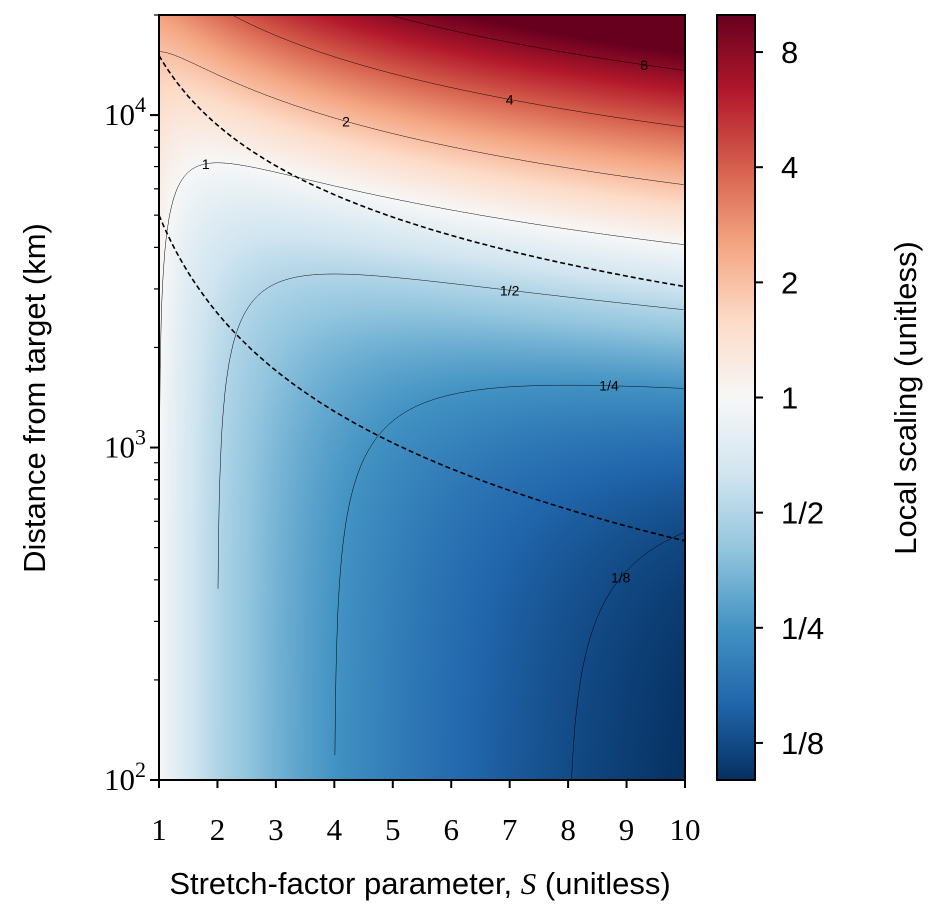  I want to click on y-axis: 10² 10³ 10⁴, so click(131, 405).